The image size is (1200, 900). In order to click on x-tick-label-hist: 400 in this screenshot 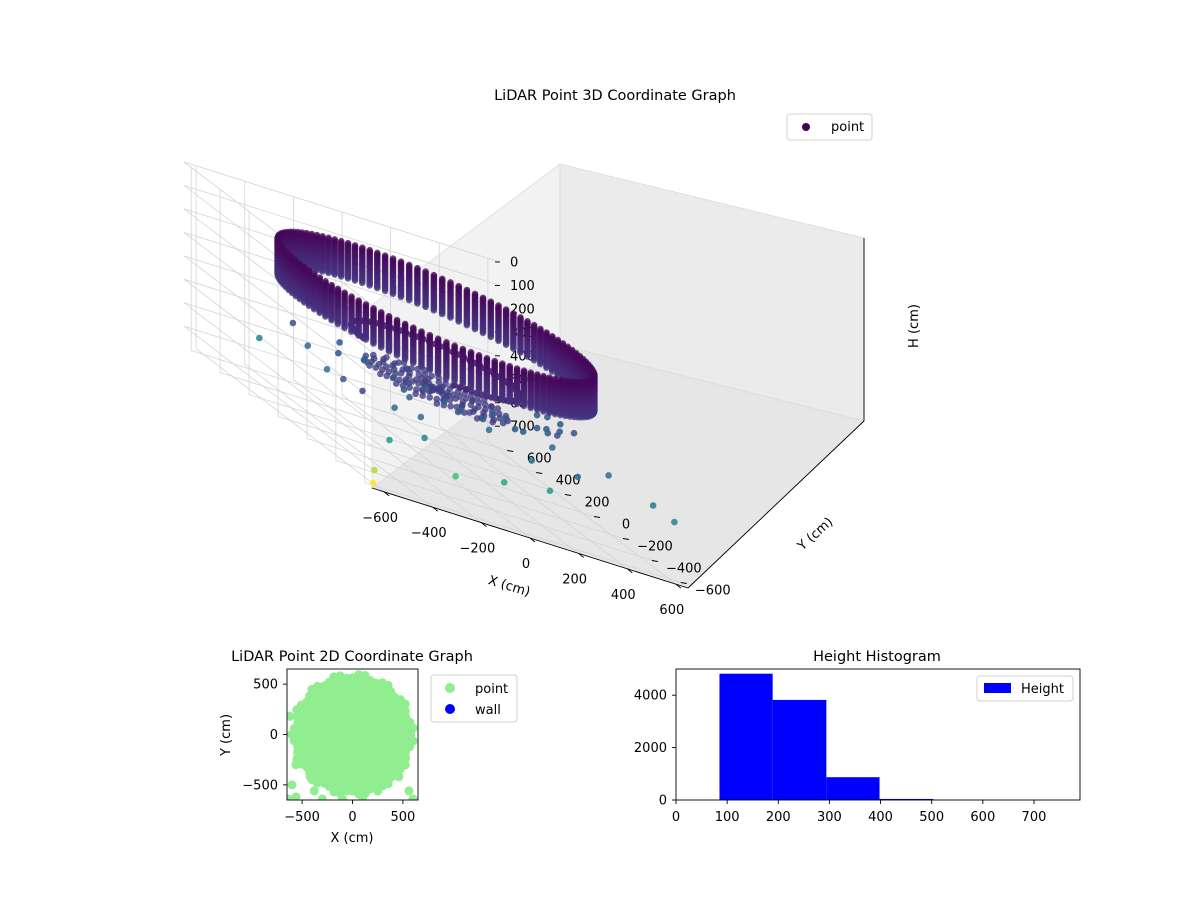, I will do `click(880, 817)`.